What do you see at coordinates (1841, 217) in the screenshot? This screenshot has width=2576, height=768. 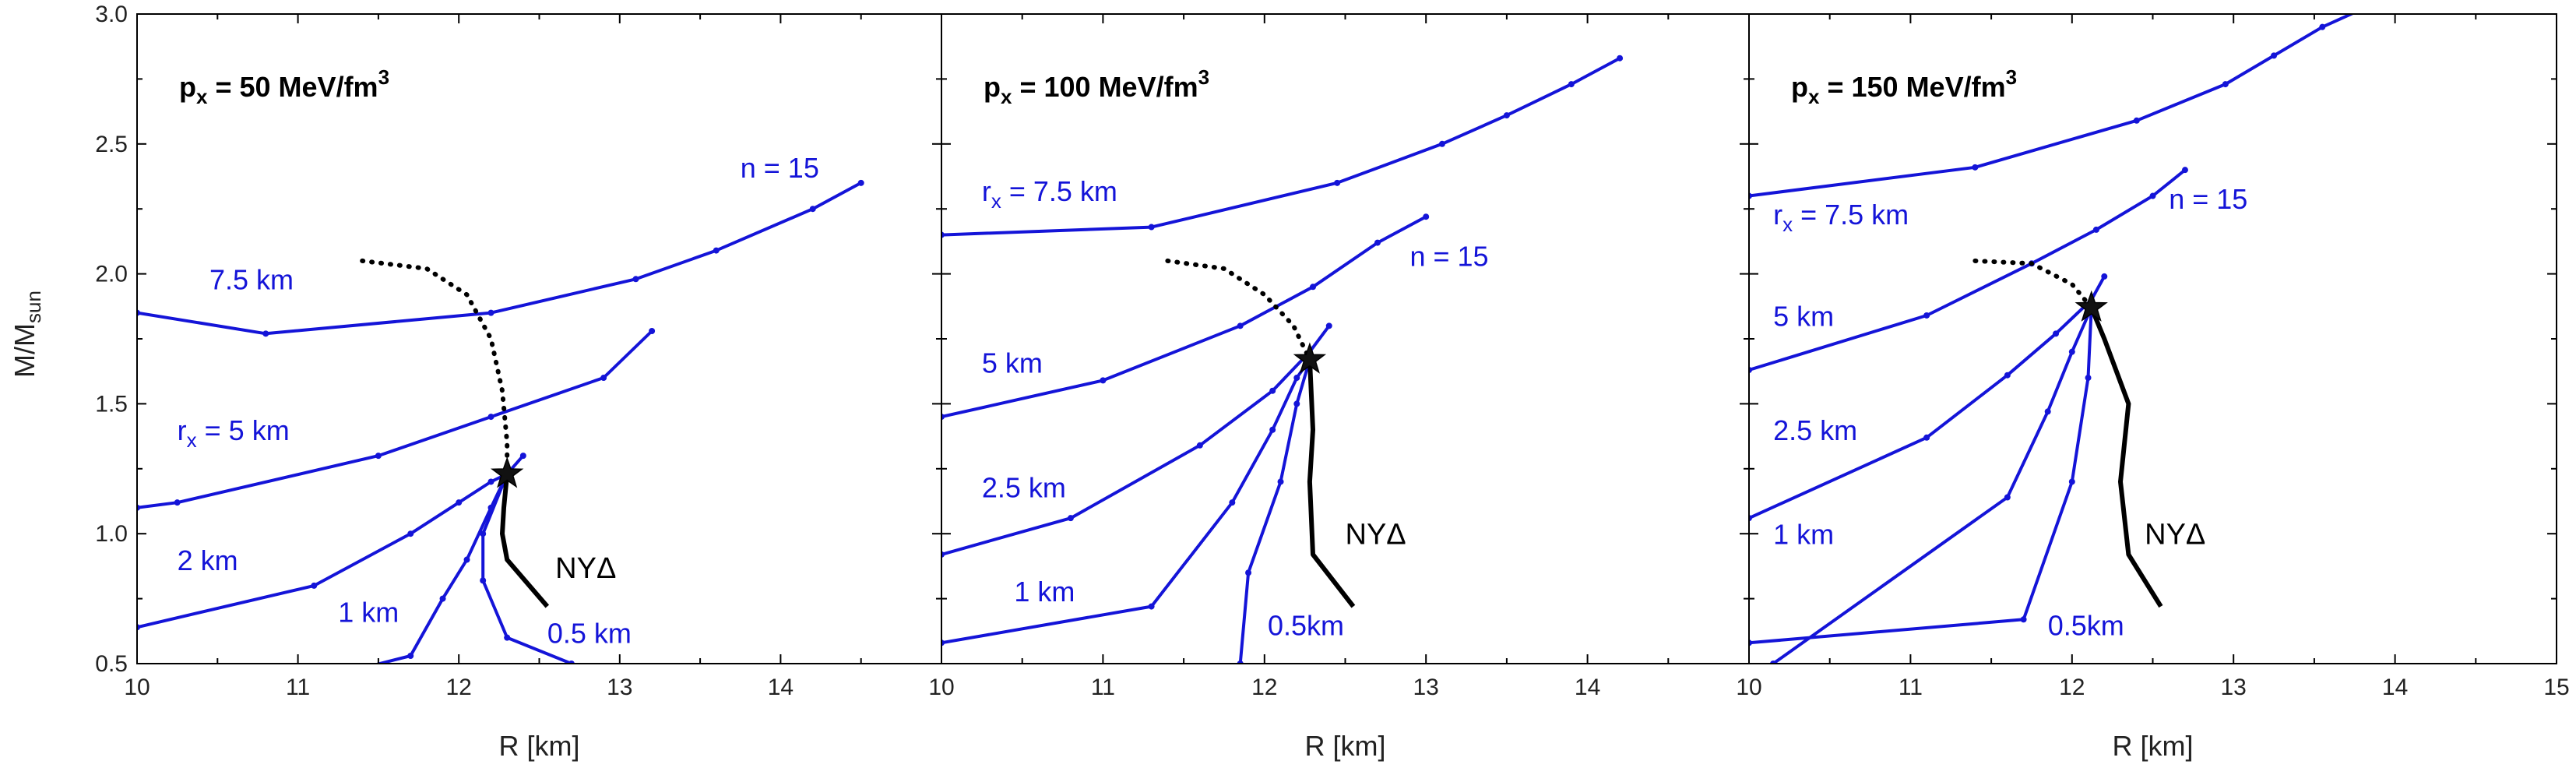 I see `curve-label: rx = 7.5 km` at bounding box center [1841, 217].